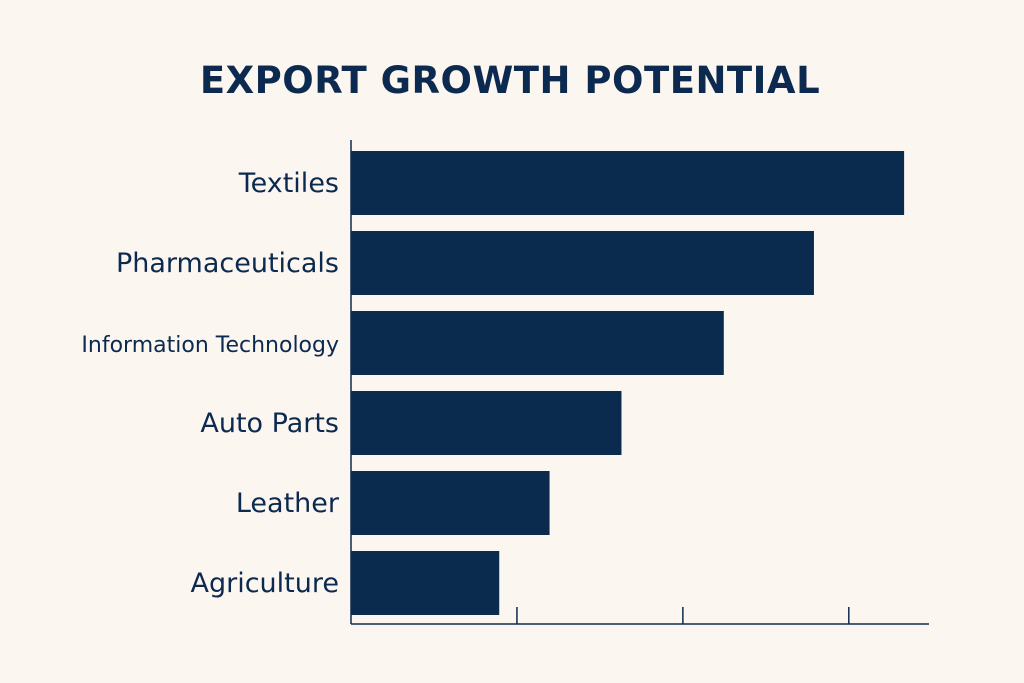 Image resolution: width=1024 pixels, height=683 pixels. What do you see at coordinates (486, 423) in the screenshot?
I see `bar-auto-parts` at bounding box center [486, 423].